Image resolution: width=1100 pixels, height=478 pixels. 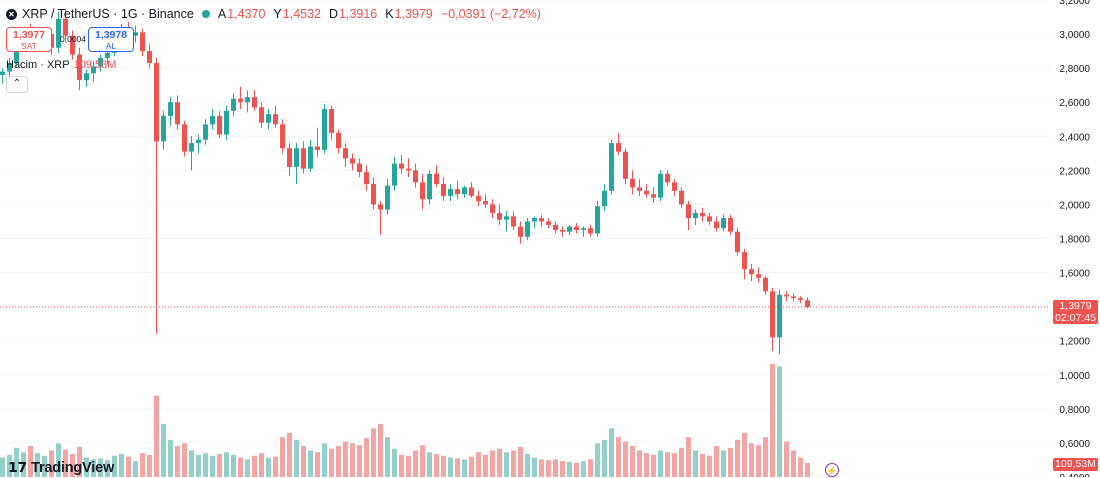 What do you see at coordinates (1075, 464) in the screenshot?
I see `volume-tag: 109,53M` at bounding box center [1075, 464].